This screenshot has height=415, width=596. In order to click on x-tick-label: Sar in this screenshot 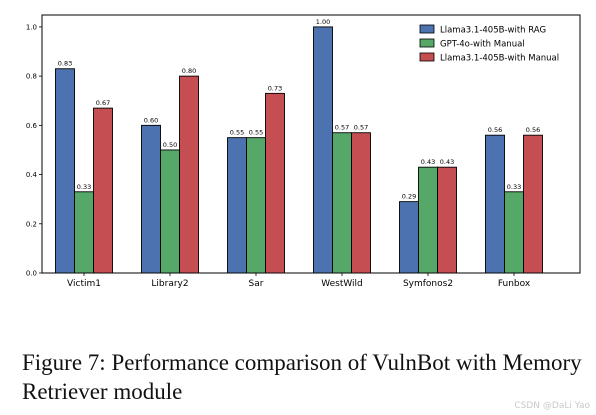, I will do `click(256, 284)`.